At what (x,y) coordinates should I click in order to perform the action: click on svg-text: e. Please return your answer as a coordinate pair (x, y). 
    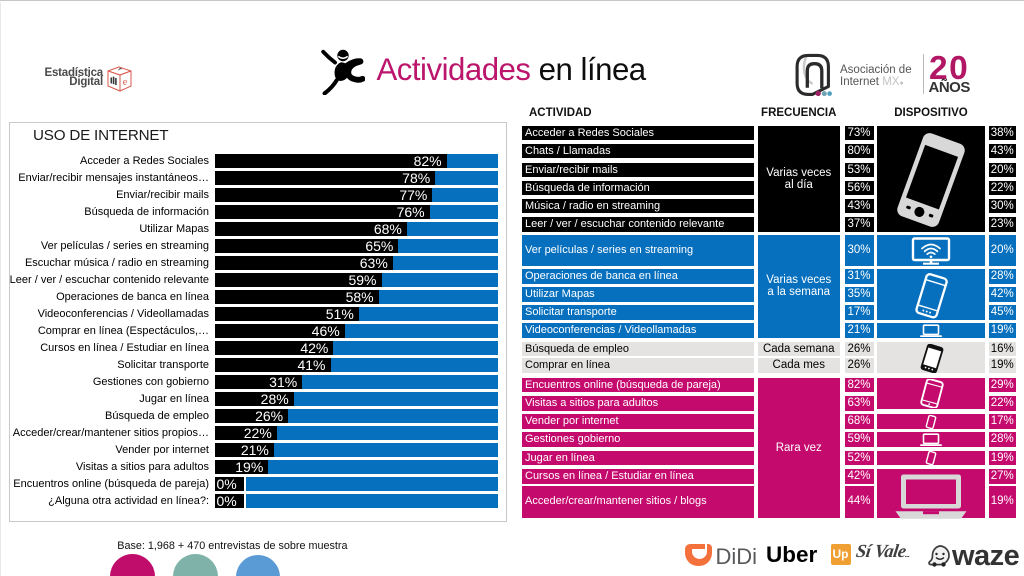
    Looking at the image, I should click on (125, 82).